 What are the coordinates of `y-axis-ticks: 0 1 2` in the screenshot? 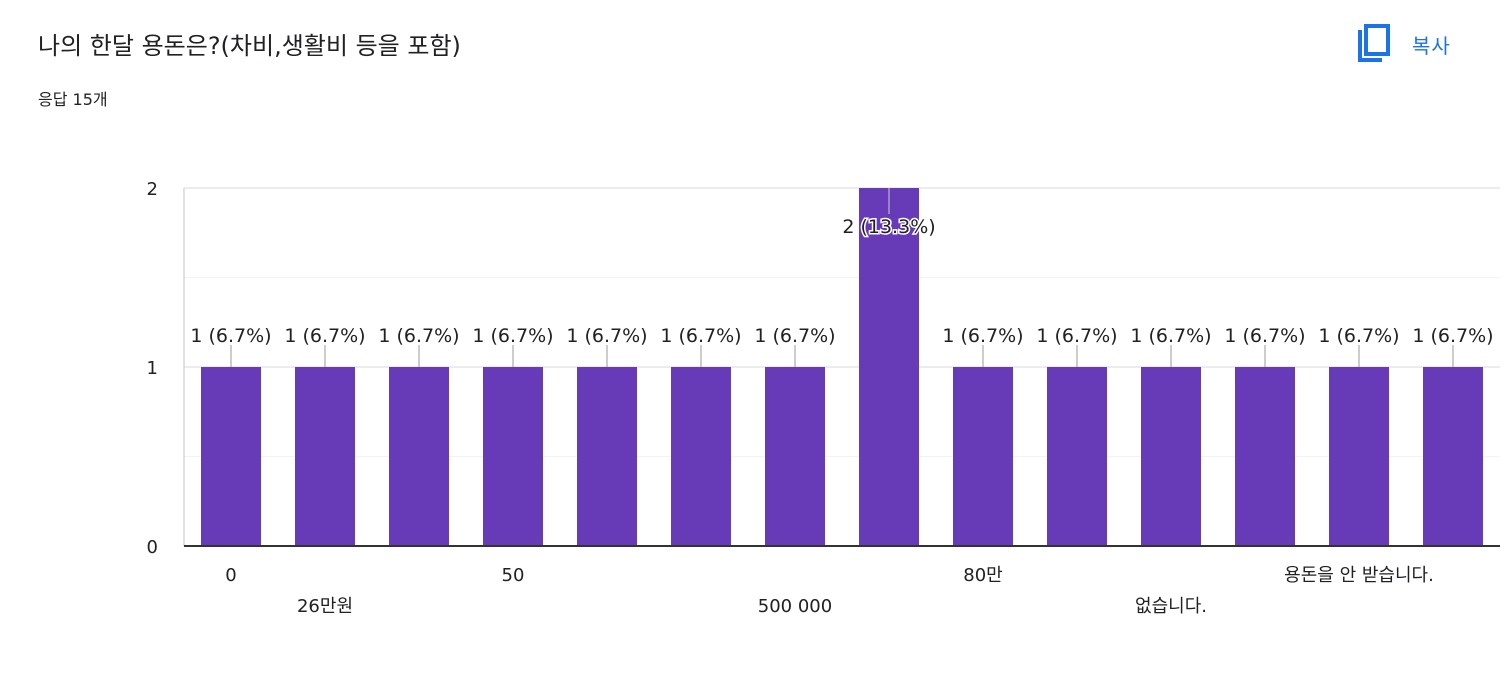 It's located at (152, 368).